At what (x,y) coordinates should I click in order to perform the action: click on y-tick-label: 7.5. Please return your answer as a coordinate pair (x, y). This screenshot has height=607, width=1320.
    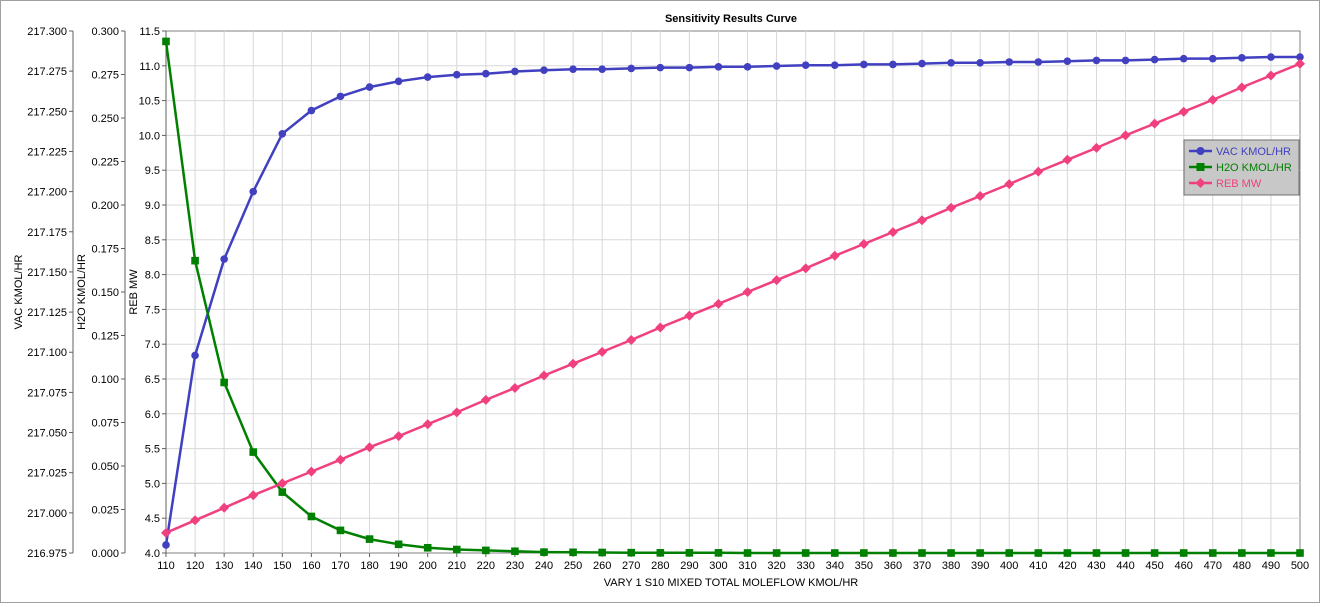
    Looking at the image, I should click on (152, 310).